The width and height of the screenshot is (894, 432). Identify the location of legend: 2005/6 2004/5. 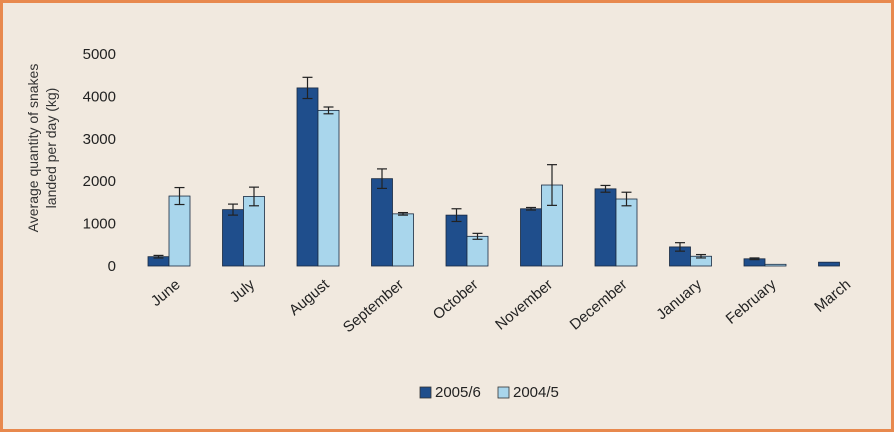
(489, 392).